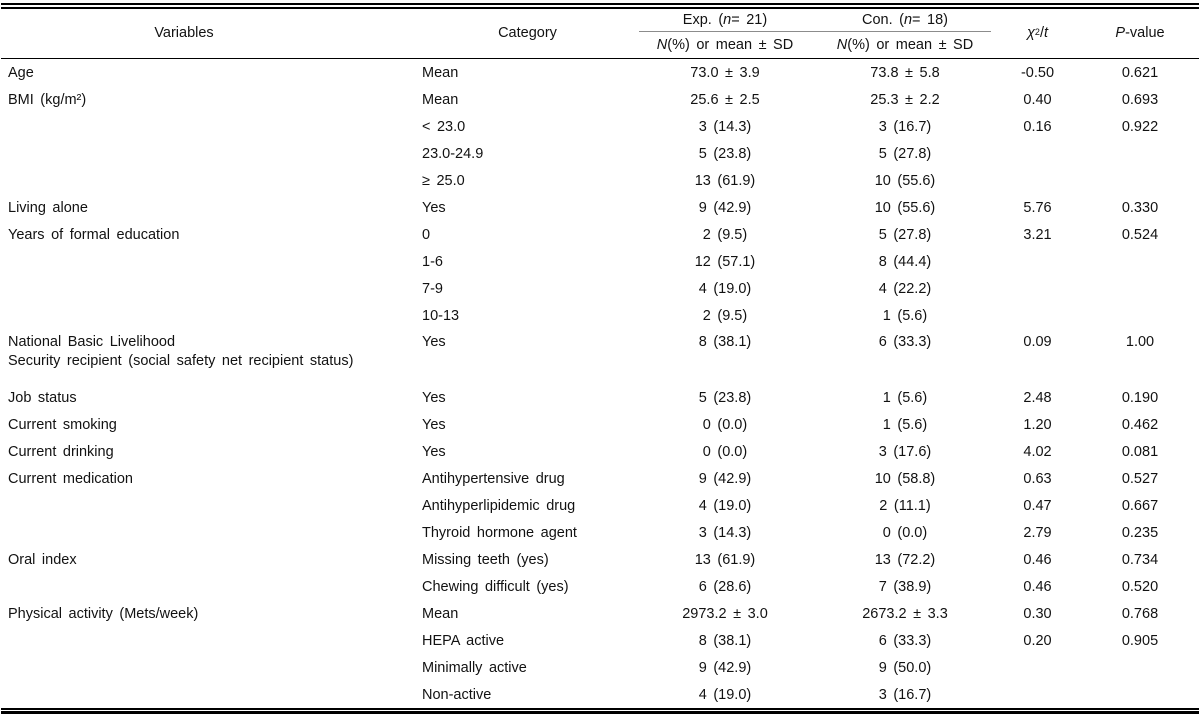 Image resolution: width=1200 pixels, height=724 pixels. What do you see at coordinates (1140, 72) in the screenshot?
I see `p-value-cell: 0.621` at bounding box center [1140, 72].